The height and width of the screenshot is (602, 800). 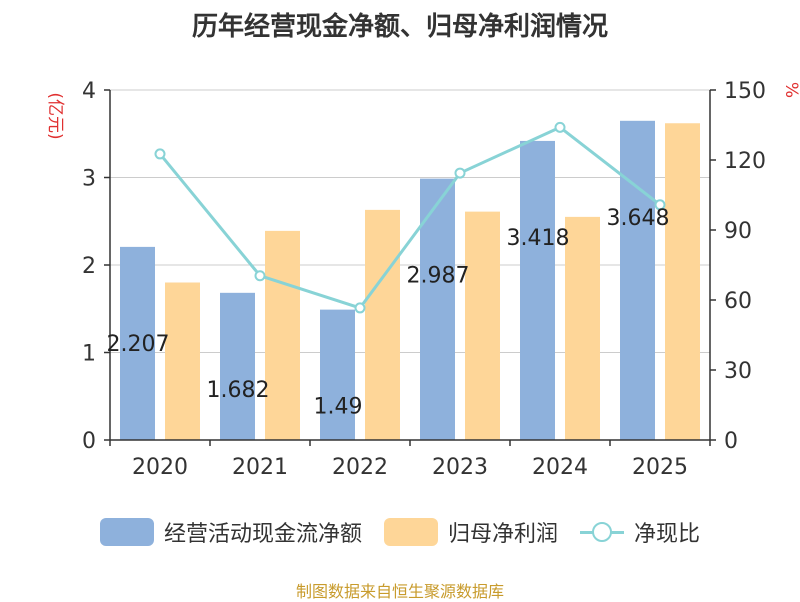 What do you see at coordinates (260, 467) in the screenshot?
I see `x-tick-label: 2021` at bounding box center [260, 467].